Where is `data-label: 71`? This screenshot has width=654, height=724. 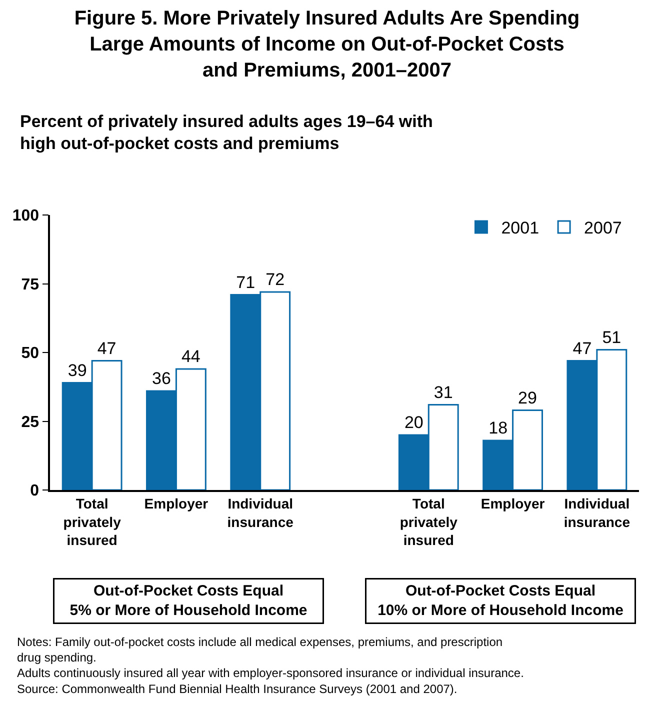
data-label: 71 is located at coordinates (246, 282).